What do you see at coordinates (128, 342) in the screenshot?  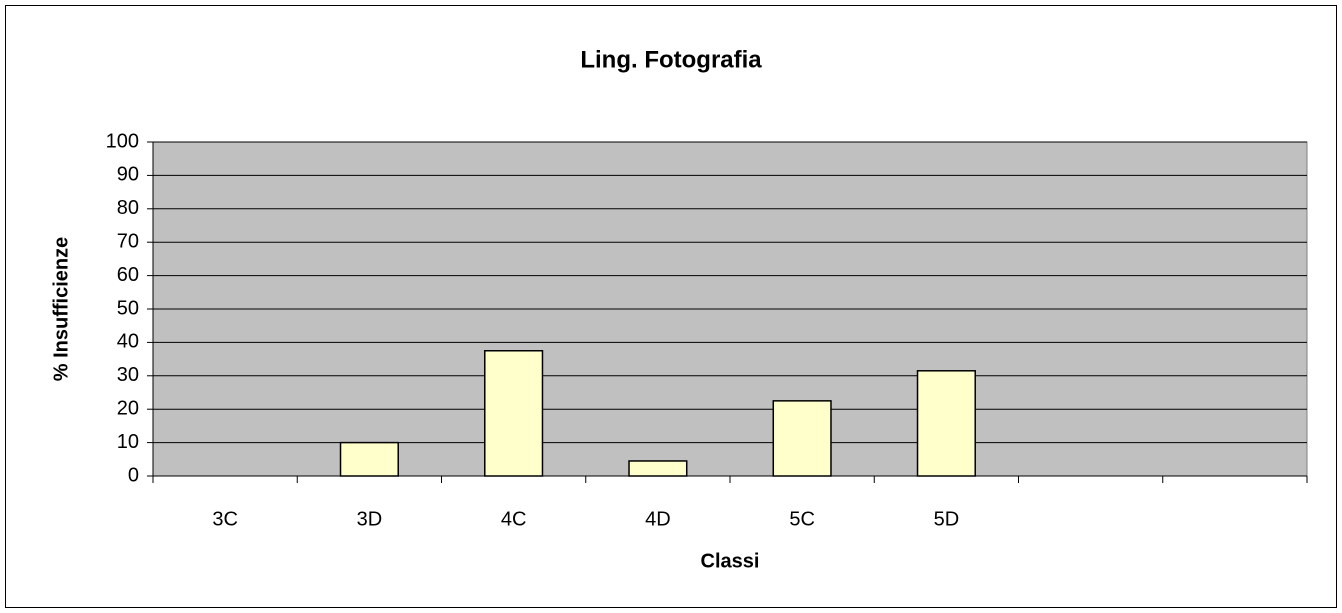 I see `y-tick-label: 40` at bounding box center [128, 342].